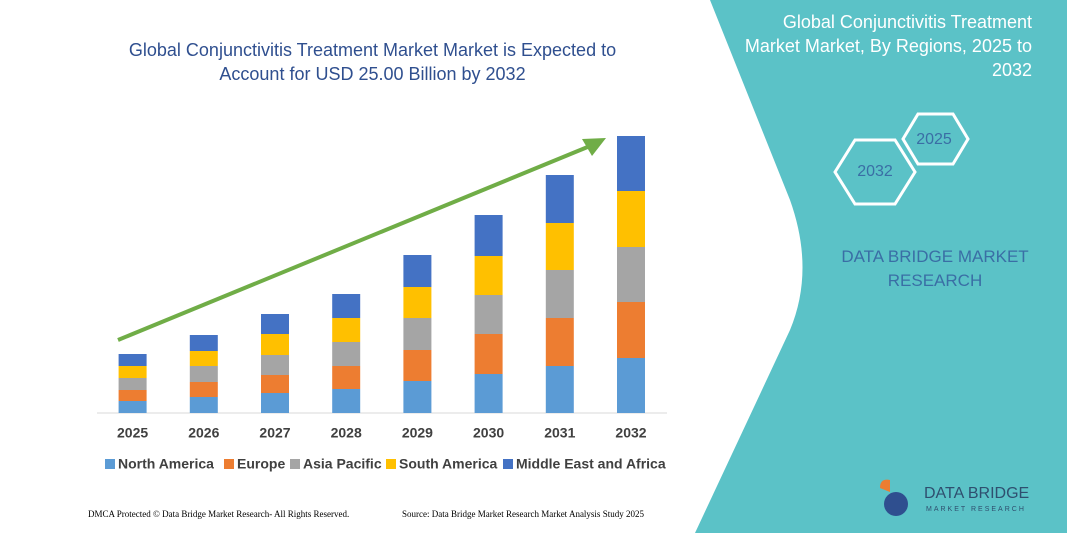  Describe the element at coordinates (488, 433) in the screenshot. I see `x-tick-label: 2030` at that location.